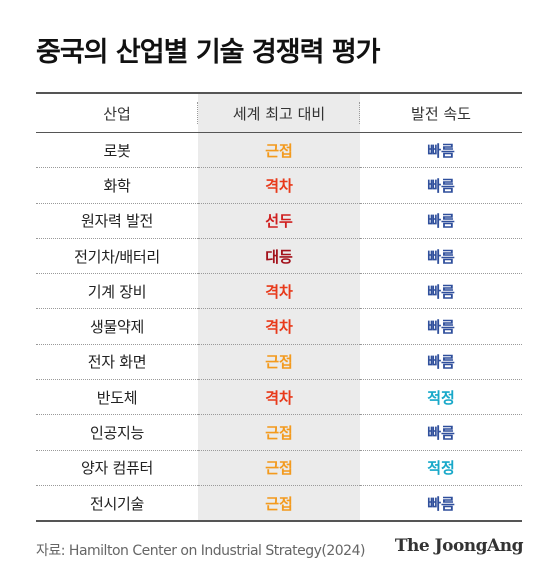 Image resolution: width=559 pixels, height=586 pixels. I want to click on table-row: 양자 컴퓨터 근접 적정, so click(279, 468).